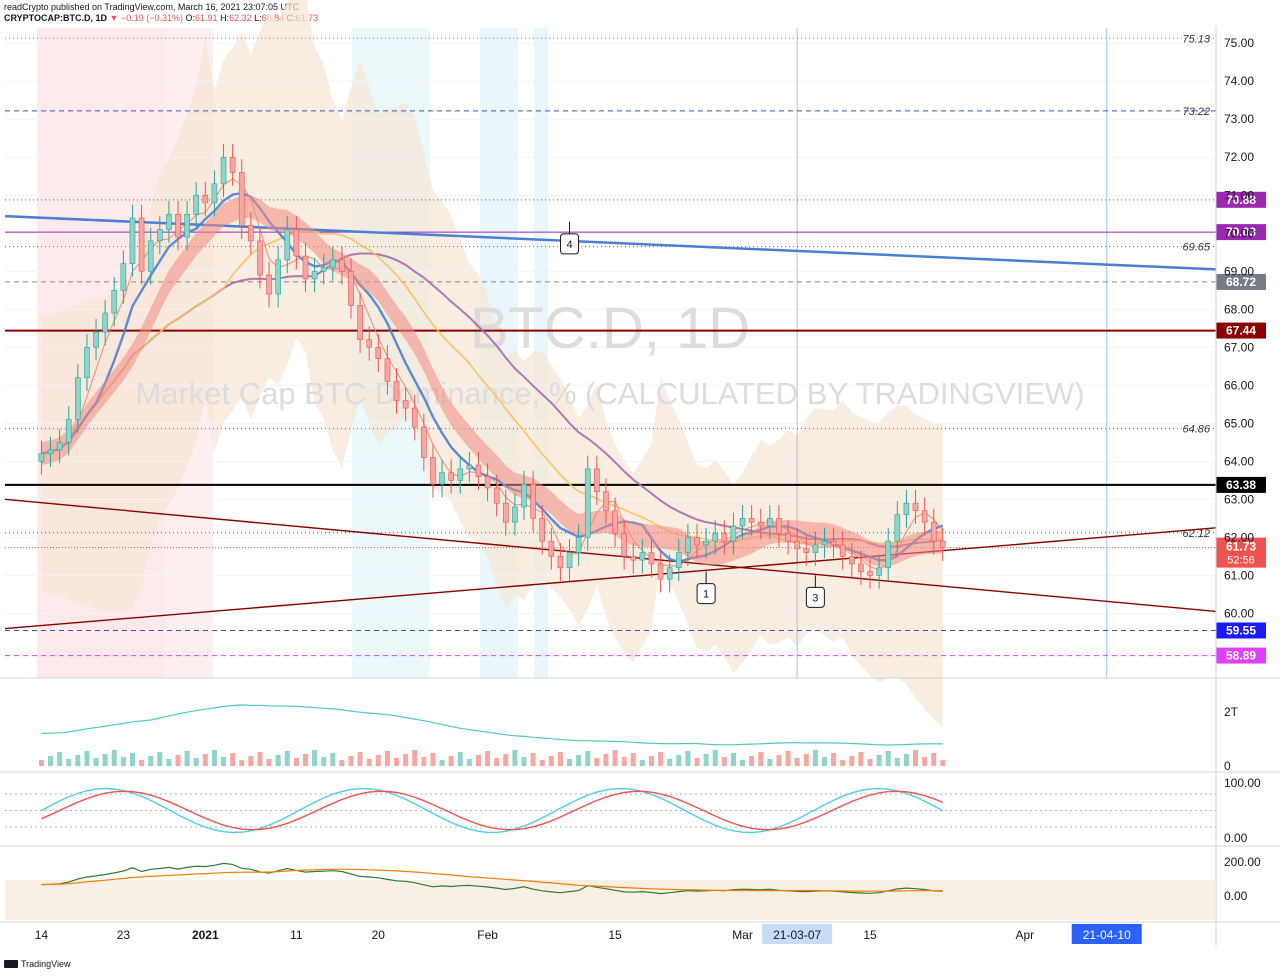  Describe the element at coordinates (1242, 862) in the screenshot. I see `pane3-tick-0: 200.00` at that location.